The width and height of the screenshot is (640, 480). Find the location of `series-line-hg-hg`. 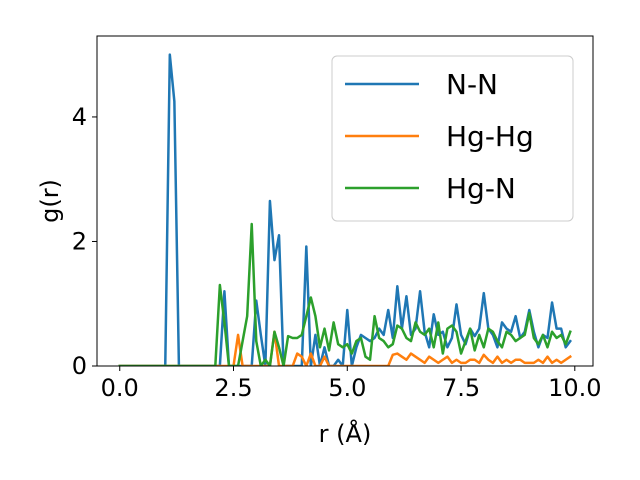

series-line-hg-hg is located at coordinates (345, 348).